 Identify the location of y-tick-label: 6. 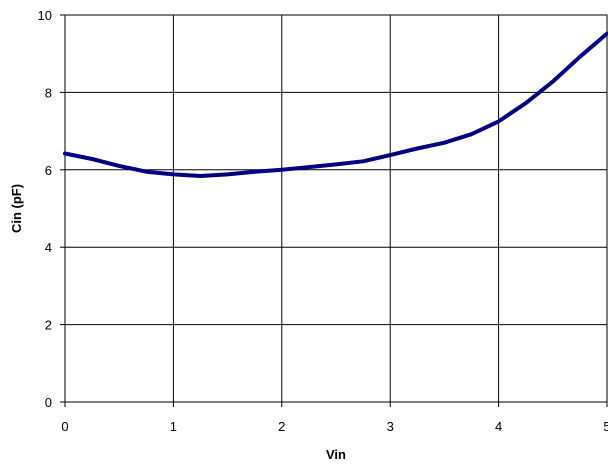
(48, 170).